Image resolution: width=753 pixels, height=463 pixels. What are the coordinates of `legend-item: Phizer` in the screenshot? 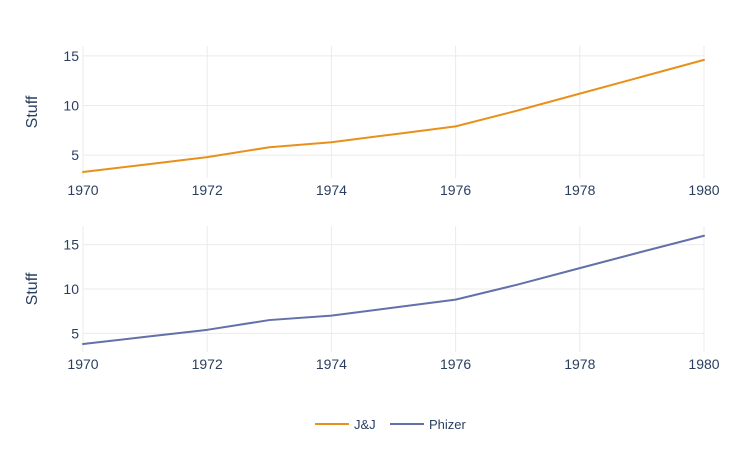 It's located at (428, 424).